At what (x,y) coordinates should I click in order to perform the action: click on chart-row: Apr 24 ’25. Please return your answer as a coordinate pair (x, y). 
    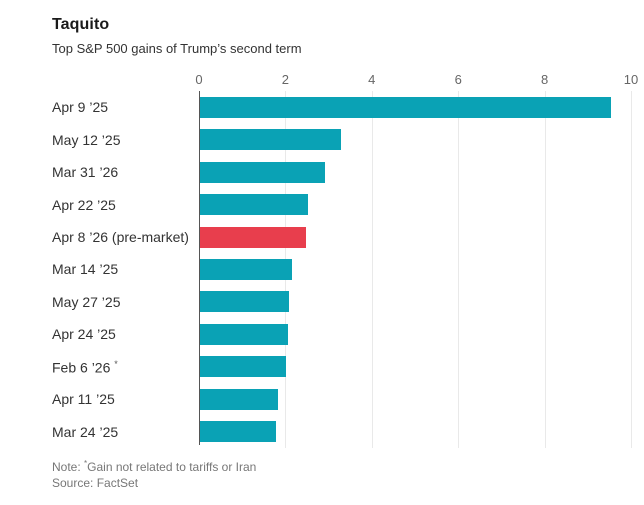
    Looking at the image, I should click on (341, 334).